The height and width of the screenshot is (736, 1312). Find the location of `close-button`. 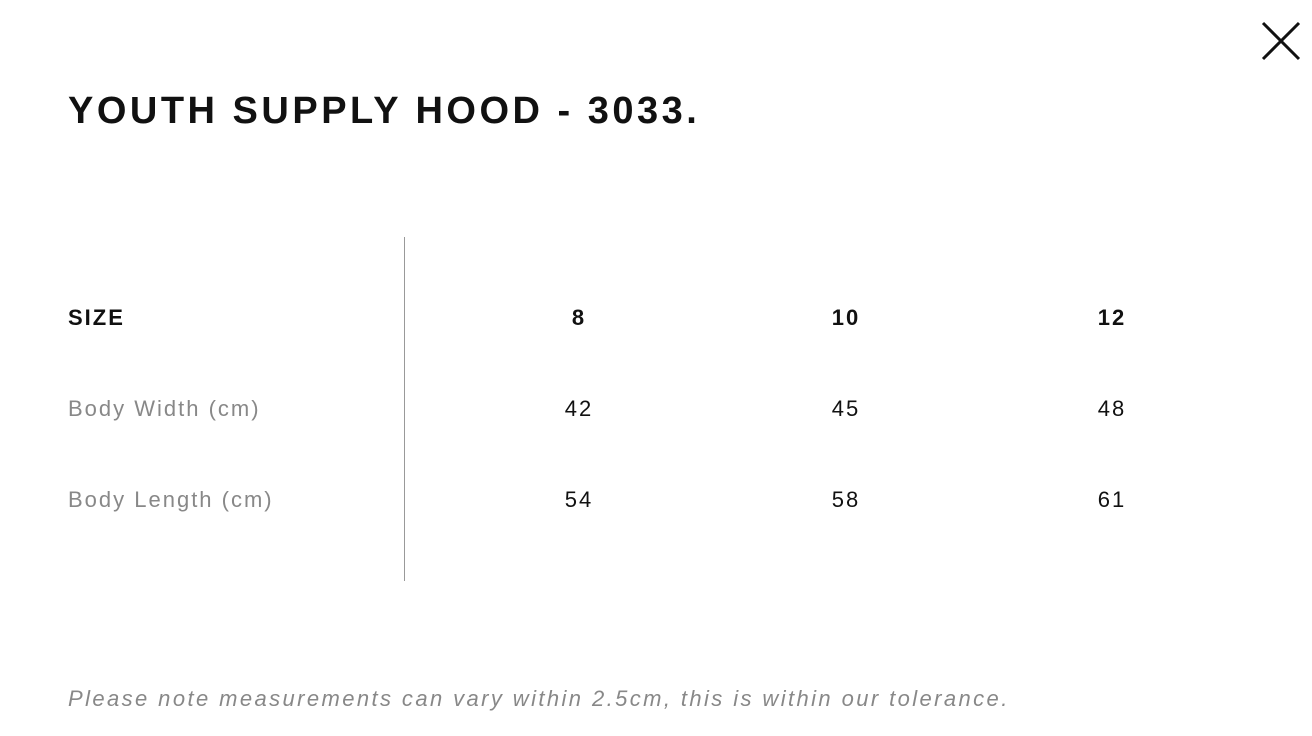

close-button is located at coordinates (1281, 41).